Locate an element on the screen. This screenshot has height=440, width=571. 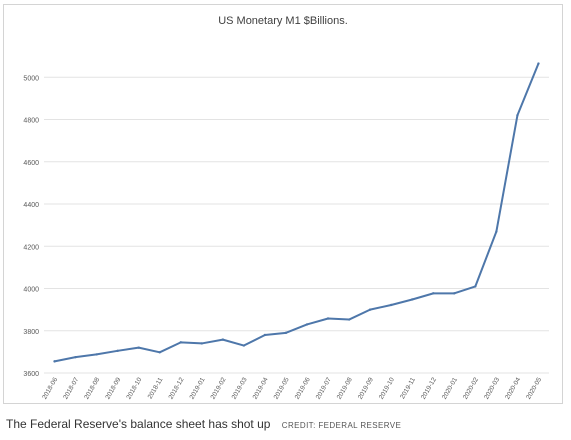
x-tick-label: 2019-06 is located at coordinates (303, 388).